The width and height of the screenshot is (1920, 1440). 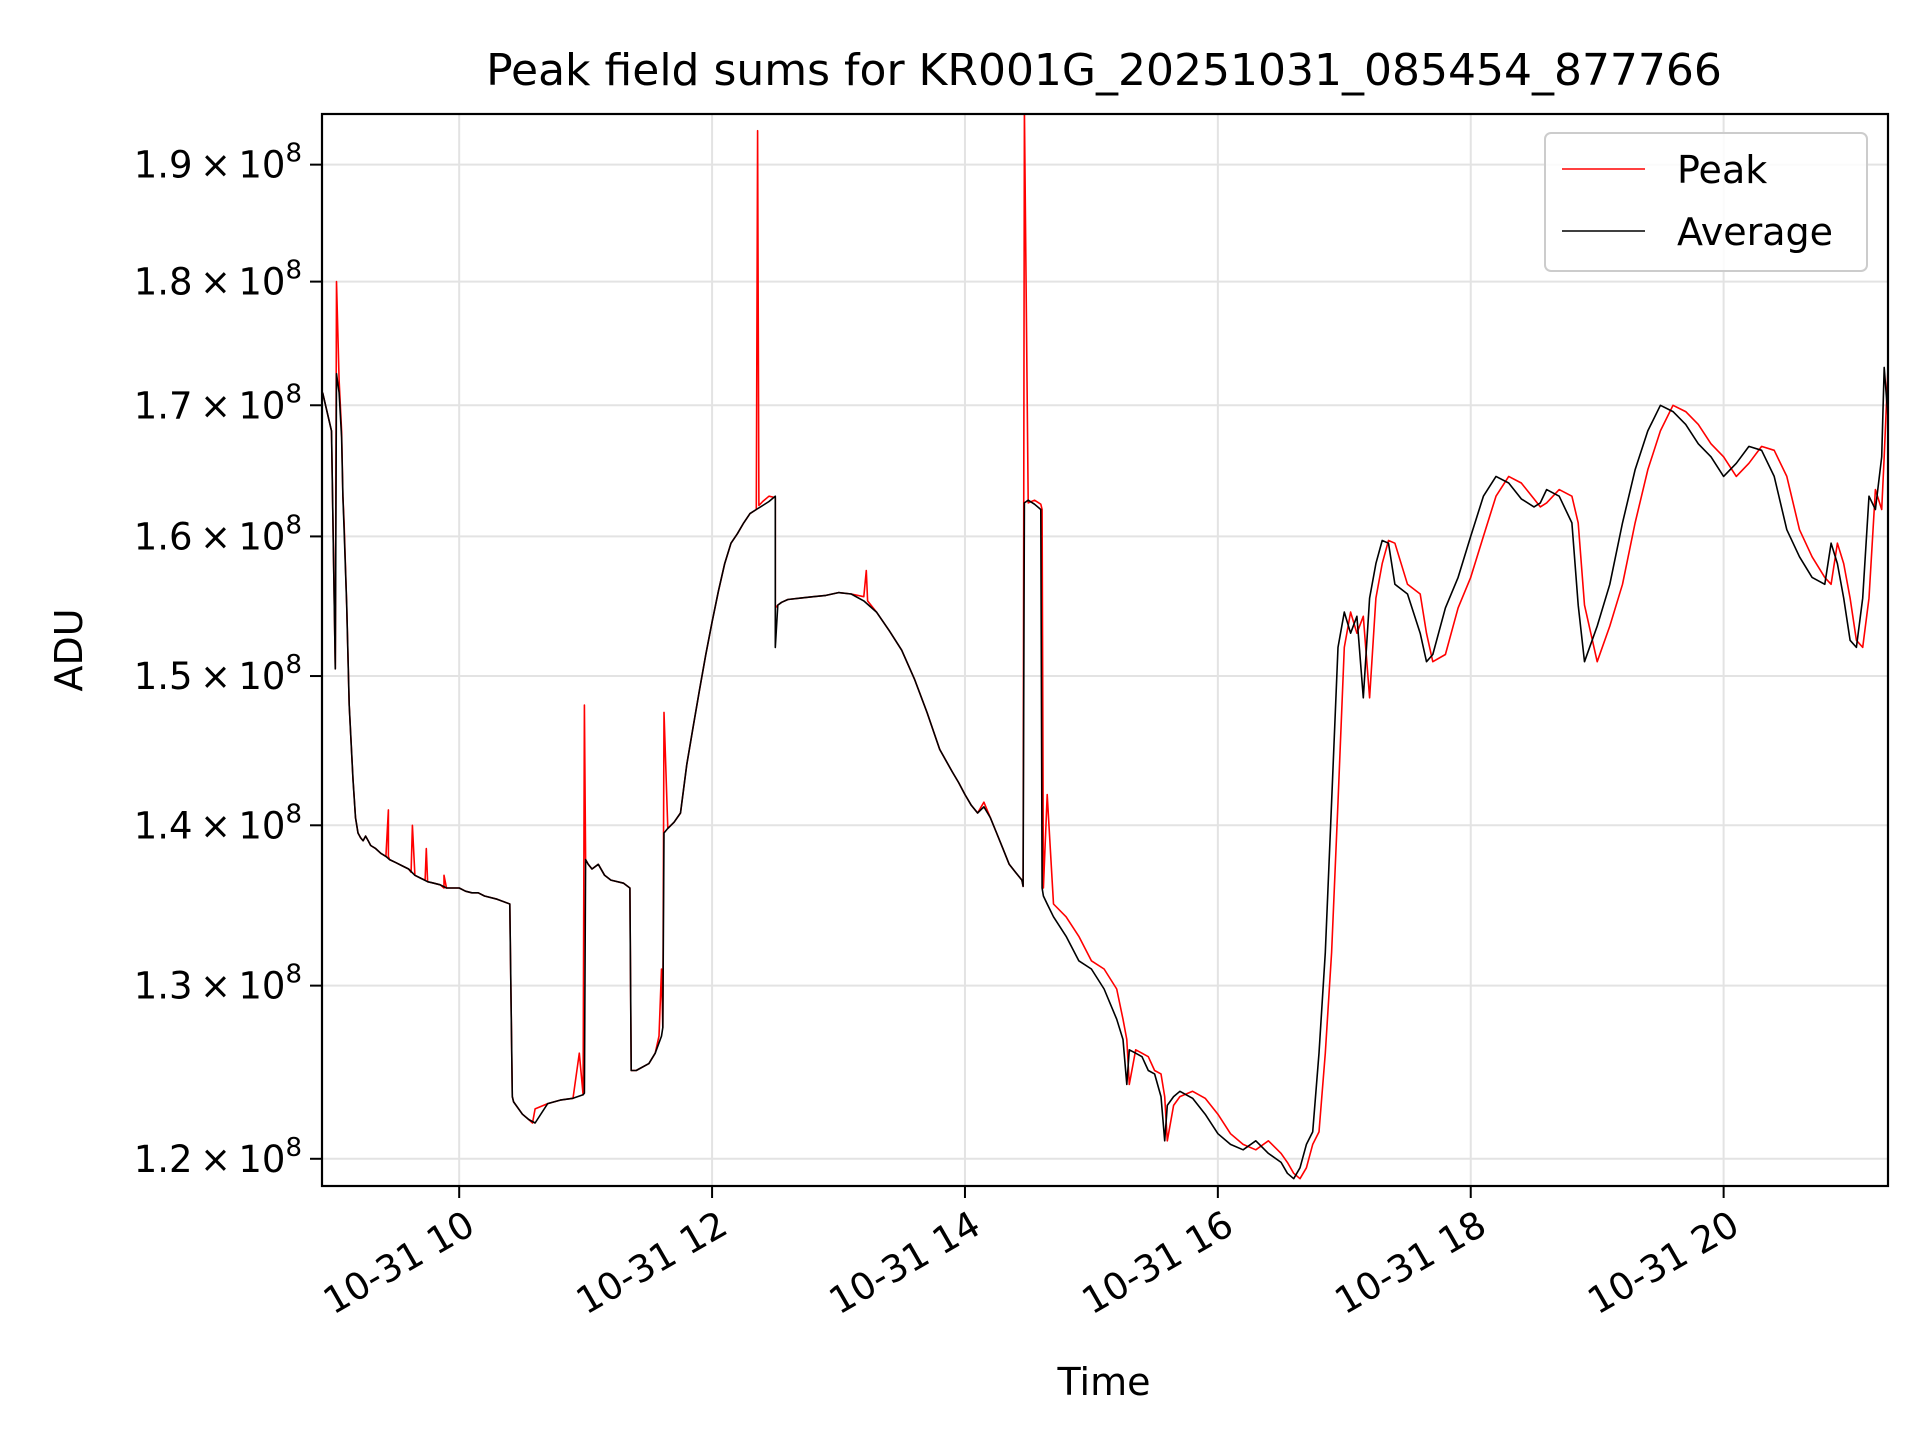 What do you see at coordinates (163, 536) in the screenshot?
I see `y-tick-mantissa: 1.6` at bounding box center [163, 536].